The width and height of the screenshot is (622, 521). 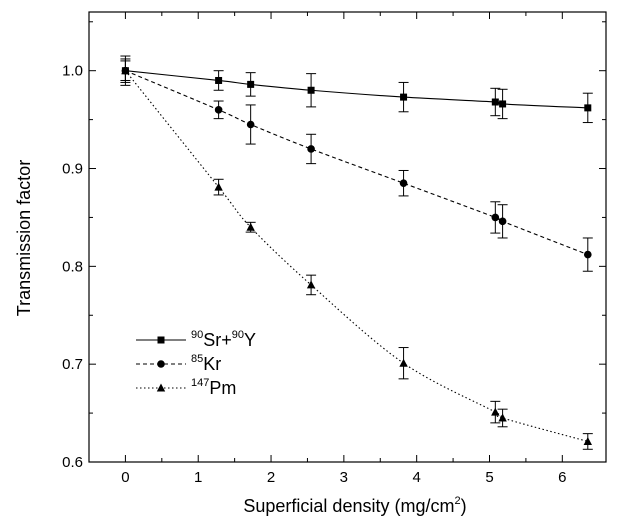 I want to click on y-tick-label: 0.6, so click(x=72, y=462).